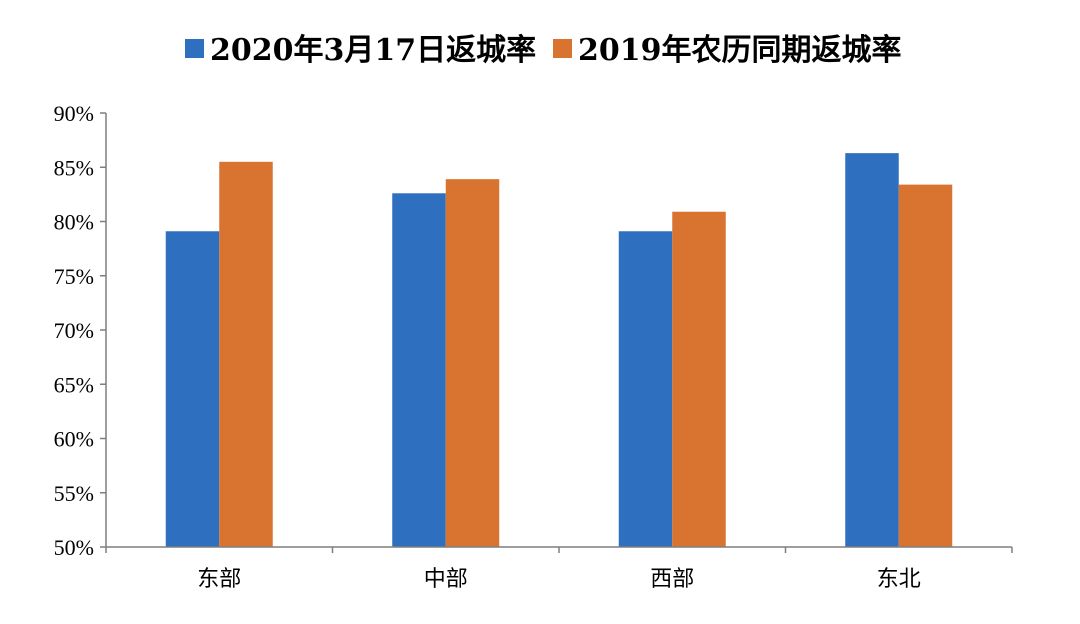  Describe the element at coordinates (74, 384) in the screenshot. I see `y-tick-label: 65%` at that location.